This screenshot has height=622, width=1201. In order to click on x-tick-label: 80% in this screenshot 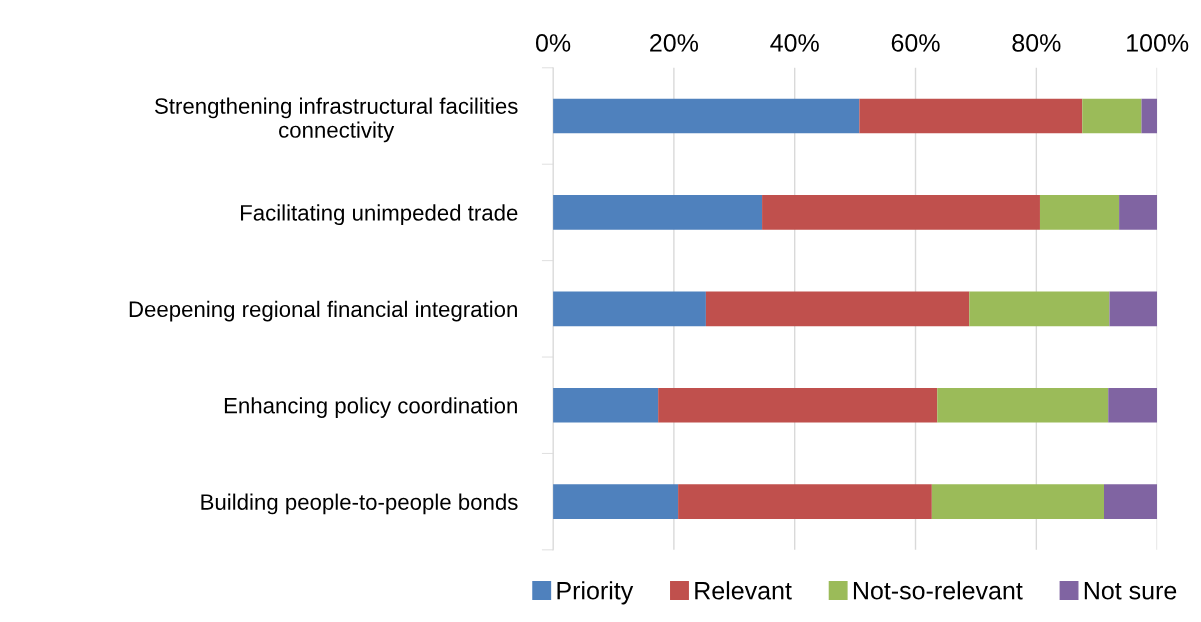, I will do `click(1036, 43)`.